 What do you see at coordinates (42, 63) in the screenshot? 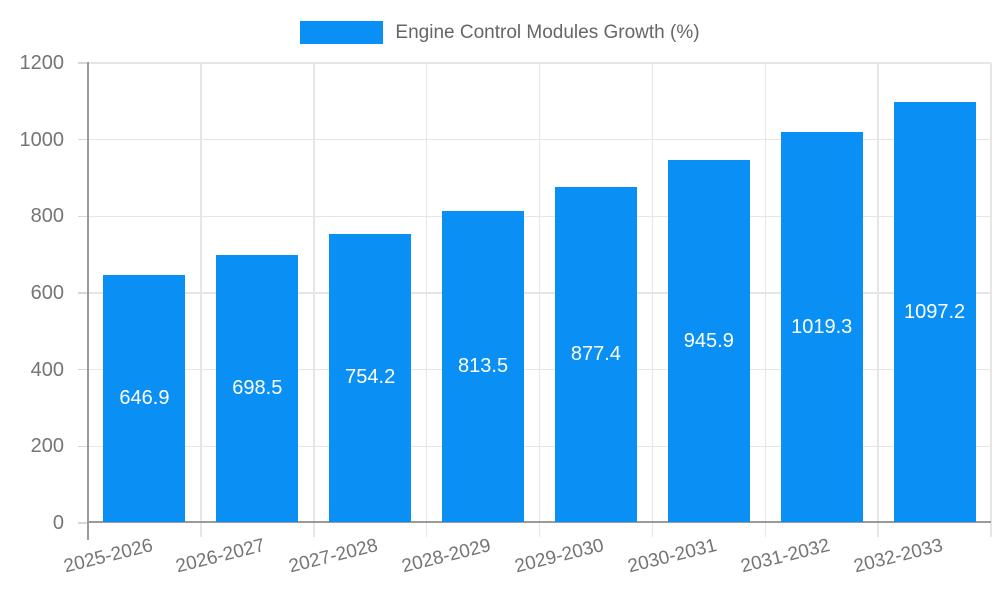
I see `y-tick-label: 1200` at bounding box center [42, 63].